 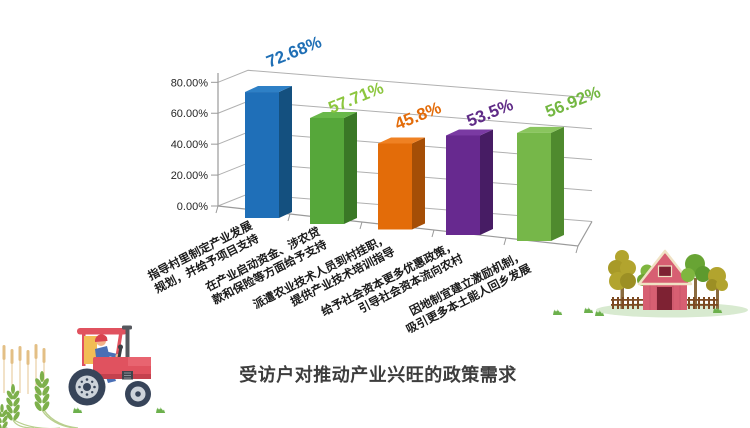 What do you see at coordinates (87, 387) in the screenshot?
I see `rear-wheel-icon` at bounding box center [87, 387].